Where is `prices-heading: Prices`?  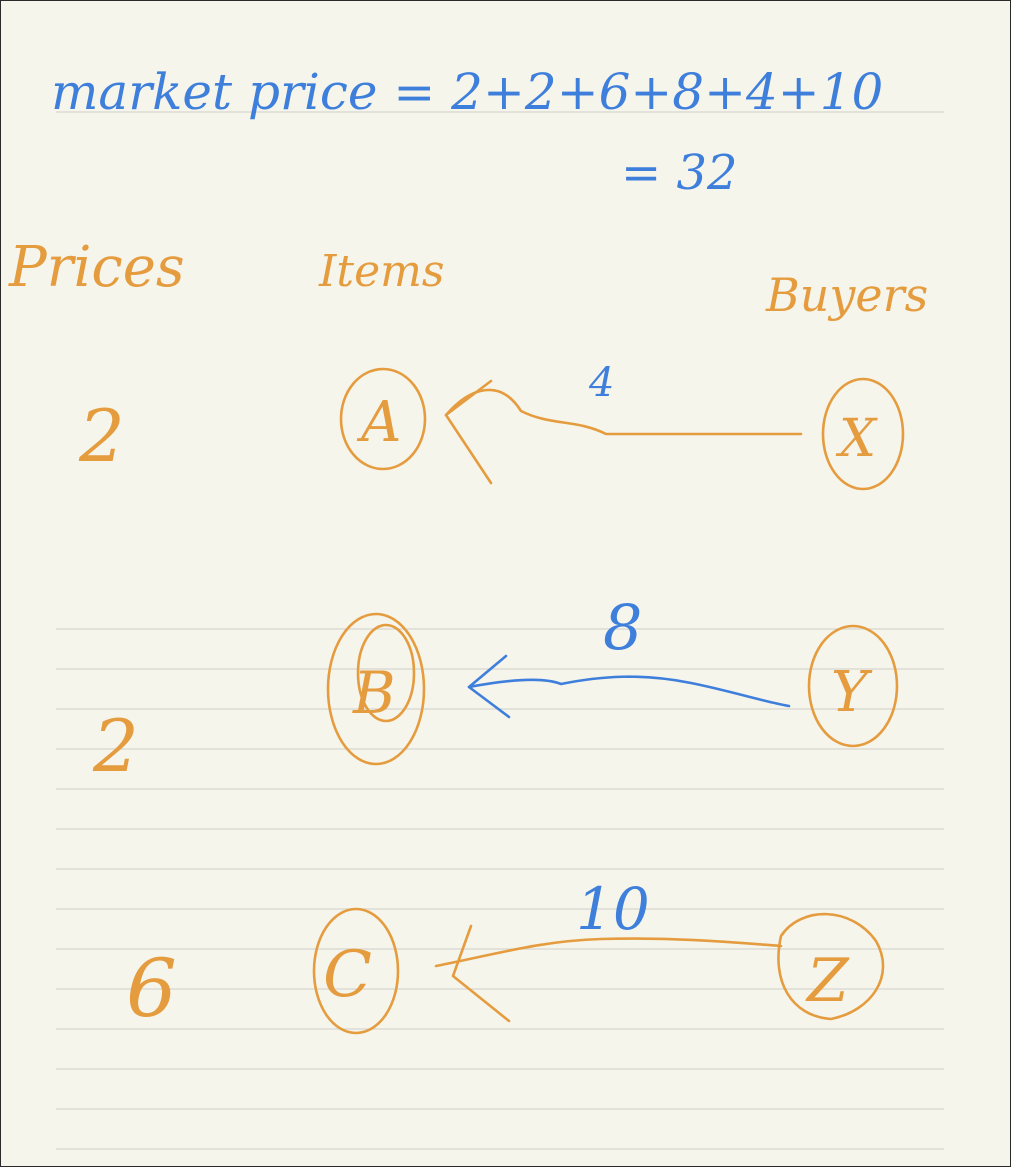 prices-heading: Prices is located at coordinates (96, 267).